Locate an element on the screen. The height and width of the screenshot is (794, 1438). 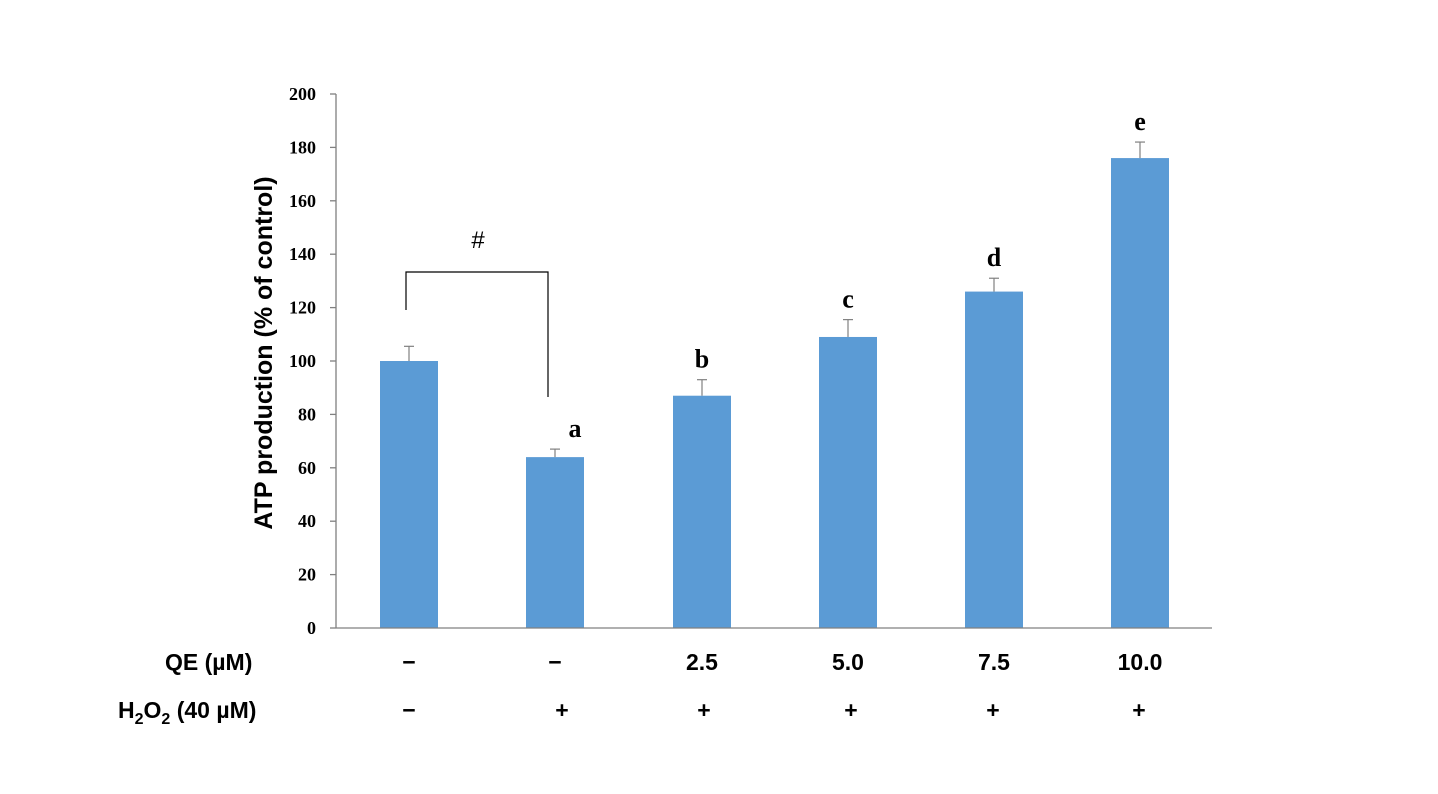
significance-letter: a is located at coordinates (575, 428).